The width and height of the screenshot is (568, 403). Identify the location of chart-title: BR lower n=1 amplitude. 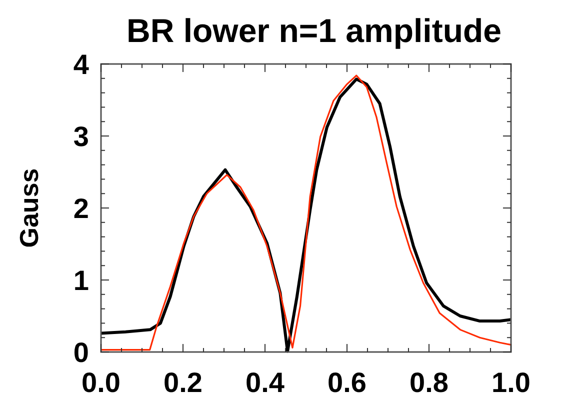
(314, 30).